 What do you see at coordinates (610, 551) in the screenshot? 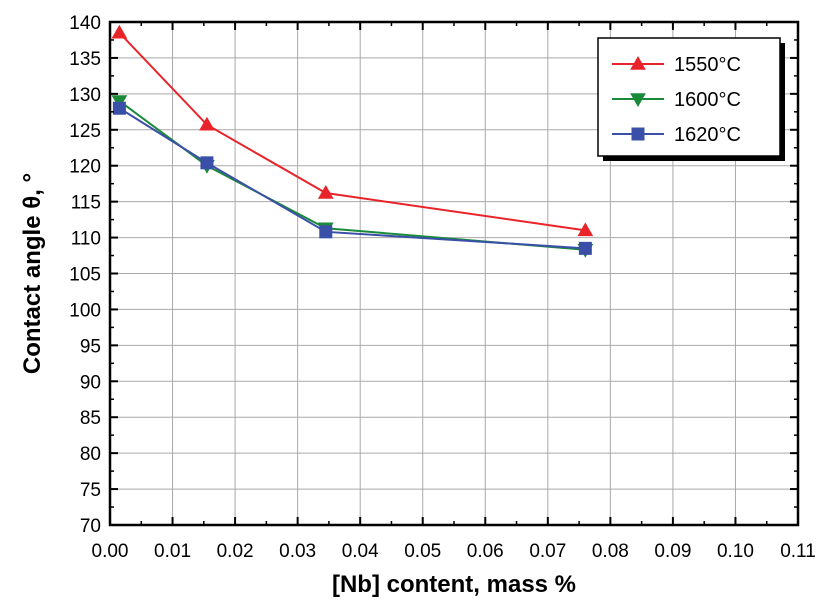
I see `x-tick-label: 0.08` at bounding box center [610, 551].